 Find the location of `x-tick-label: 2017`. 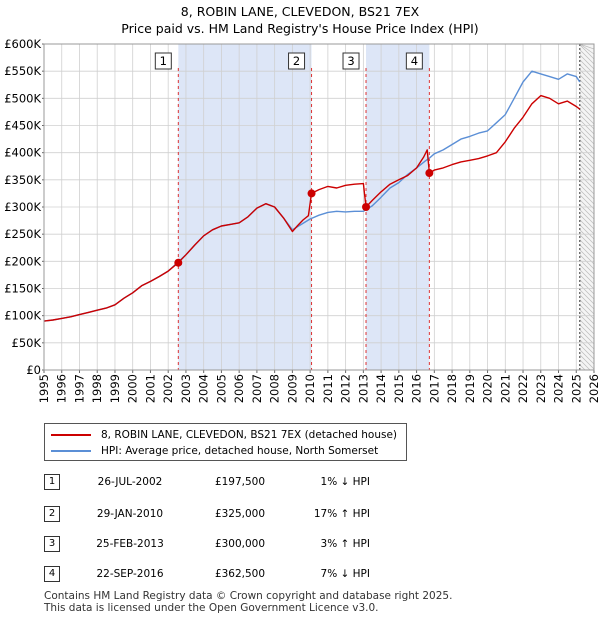

x-tick-label: 2017 is located at coordinates (434, 388).